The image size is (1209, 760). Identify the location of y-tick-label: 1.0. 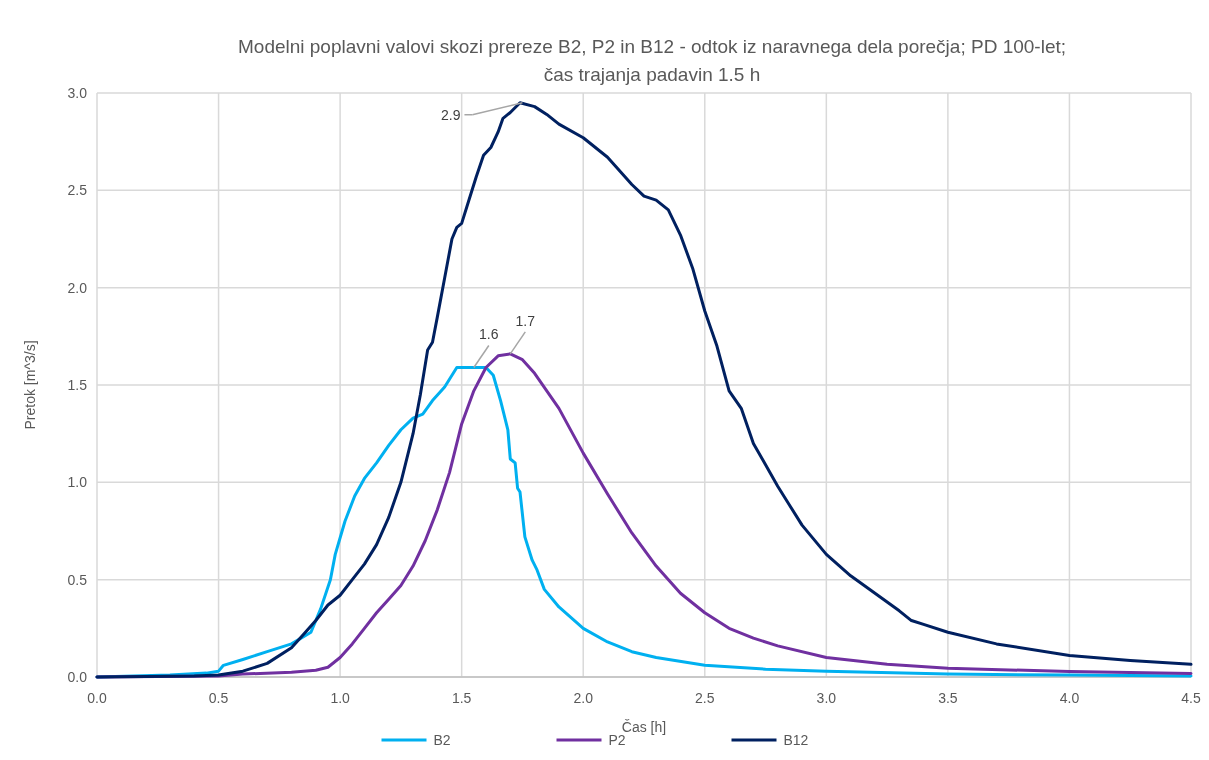
(77, 482).